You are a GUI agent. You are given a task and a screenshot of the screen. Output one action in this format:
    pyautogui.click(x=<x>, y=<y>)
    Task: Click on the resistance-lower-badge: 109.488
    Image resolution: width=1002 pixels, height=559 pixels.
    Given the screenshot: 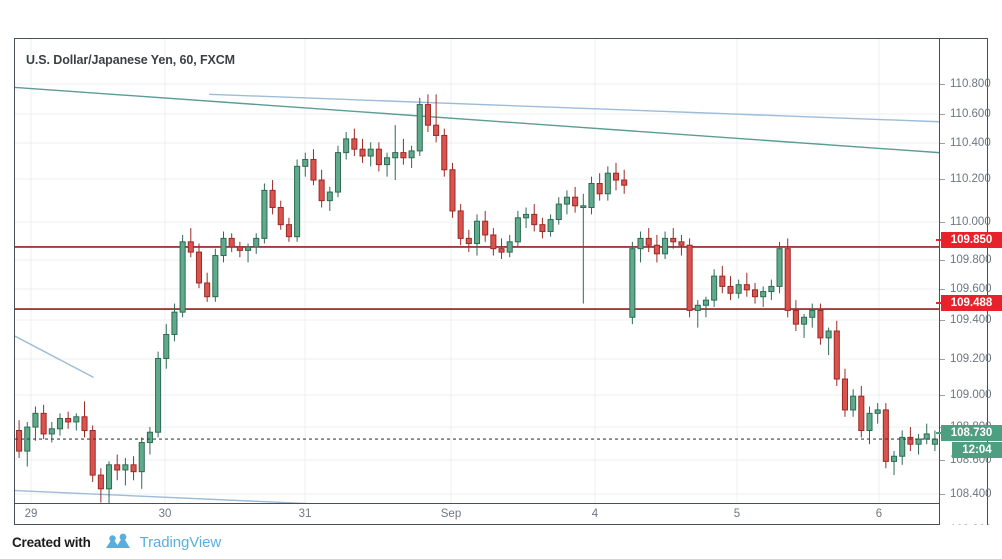 What is the action you would take?
    pyautogui.click(x=971, y=303)
    